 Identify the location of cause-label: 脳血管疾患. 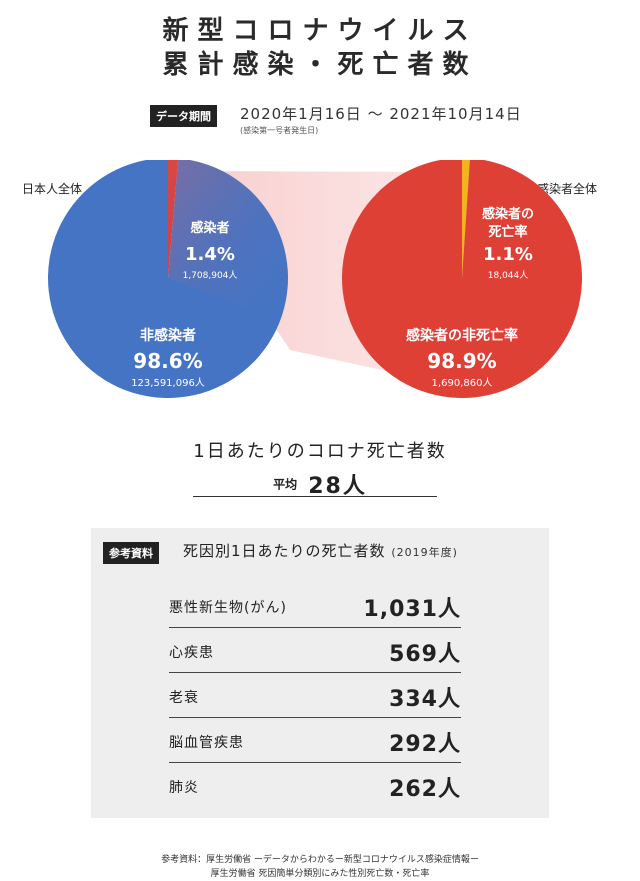
(206, 743).